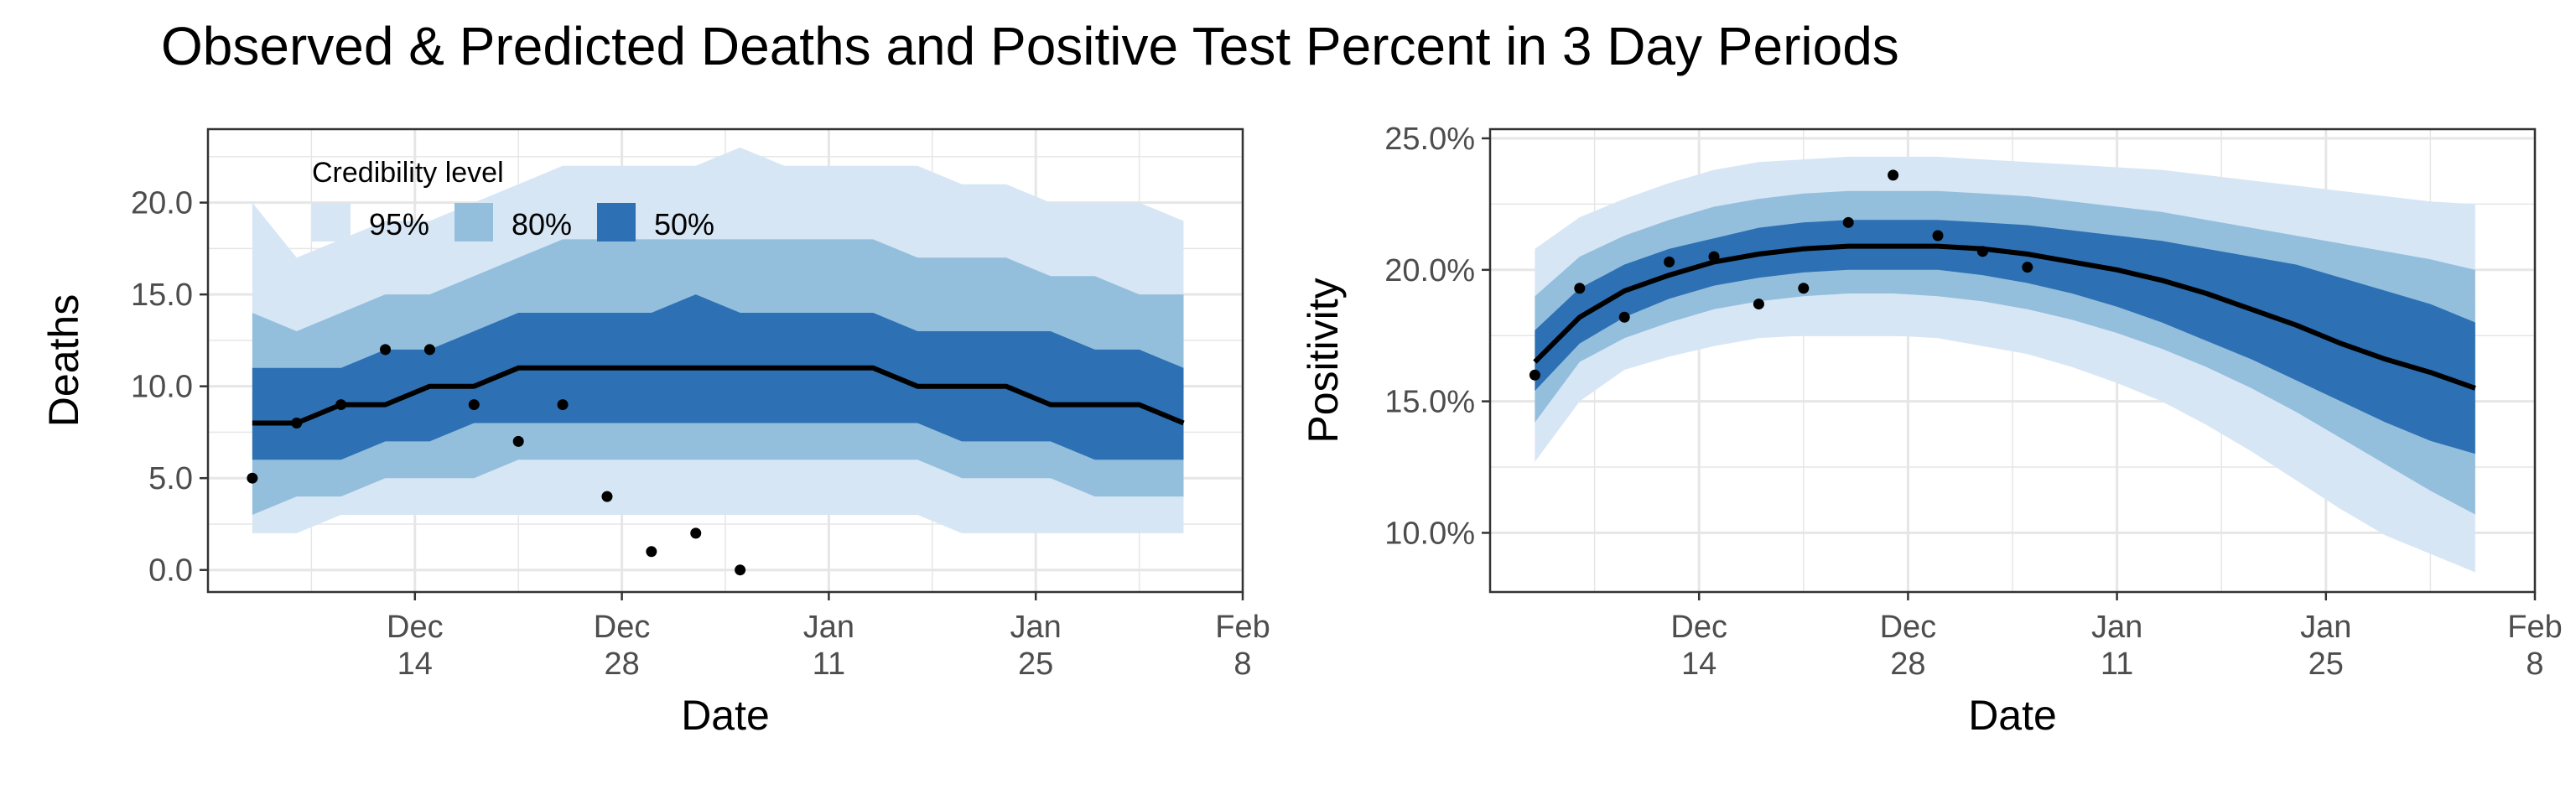 Image resolution: width=2576 pixels, height=805 pixels. Describe the element at coordinates (63, 360) in the screenshot. I see `y-axis-title: Deaths` at that location.